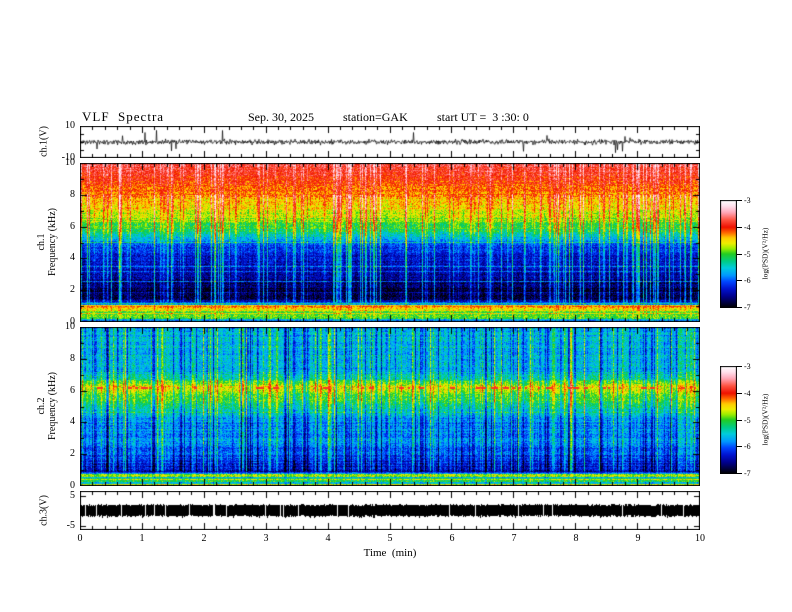  I want to click on ch2-spec-axis-title-line2: Frequency (kHz), so click(52, 406).